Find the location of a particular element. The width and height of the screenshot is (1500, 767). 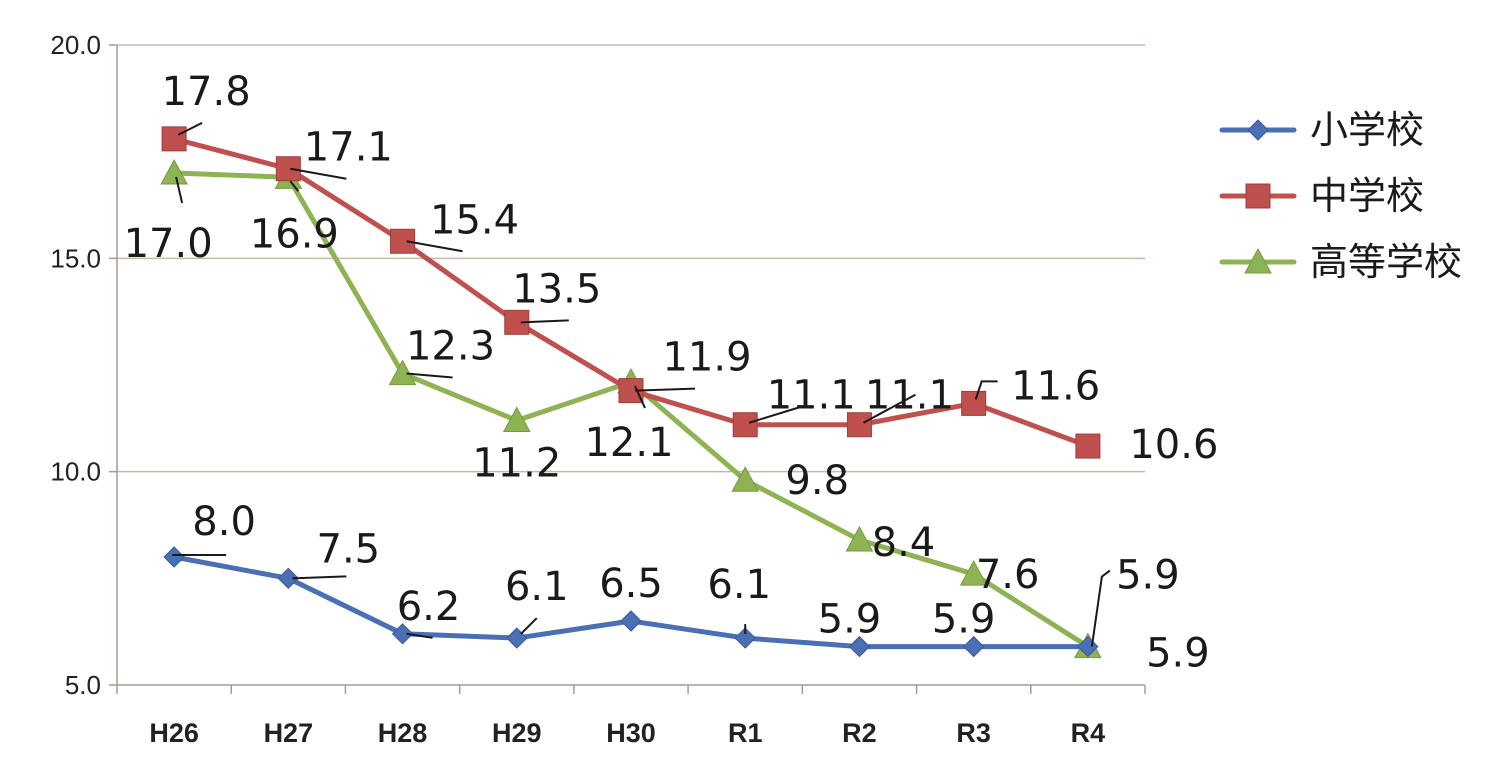

data-label: 16.9 is located at coordinates (294, 234).